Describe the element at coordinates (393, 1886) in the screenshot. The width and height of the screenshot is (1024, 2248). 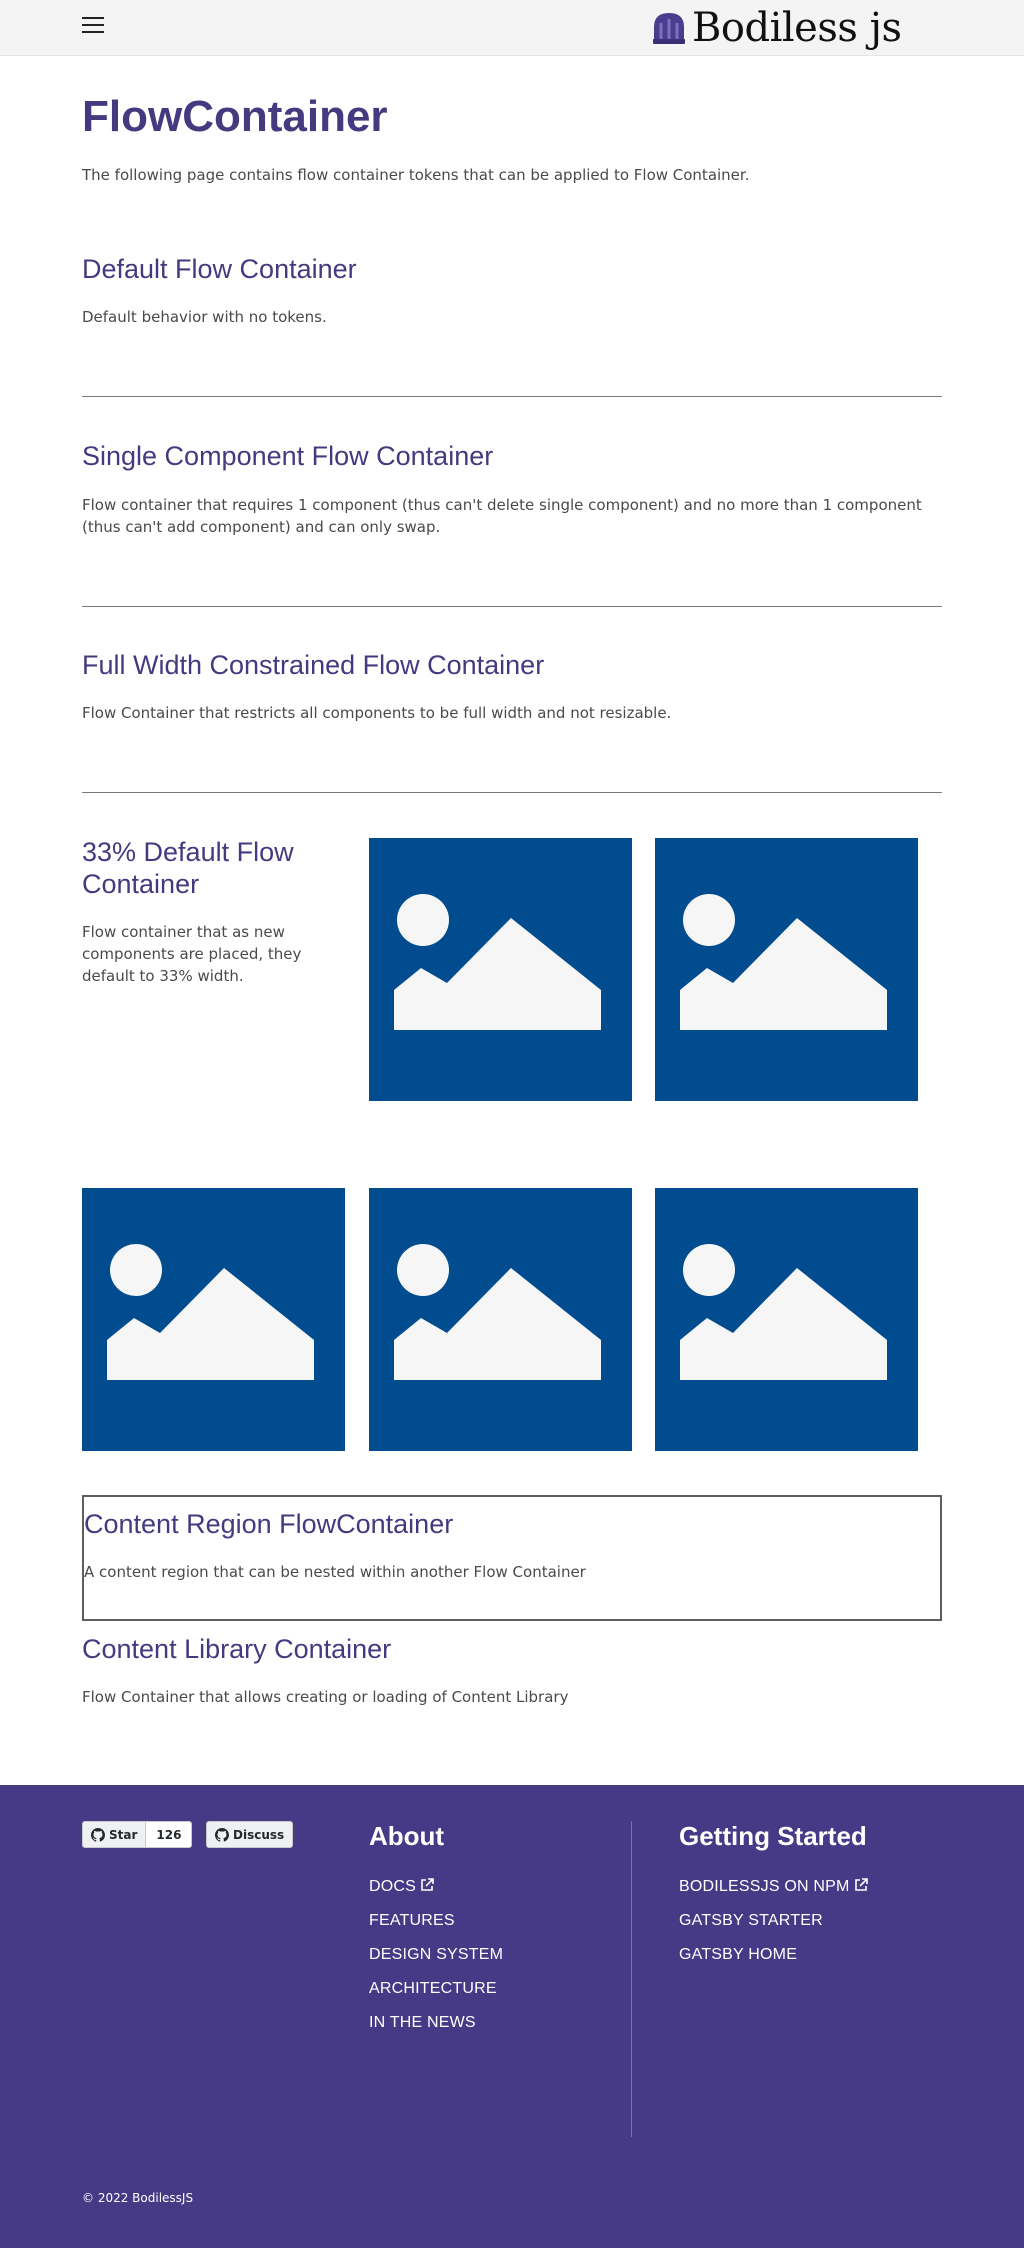
I see `footer-link-label: DOCS` at that location.